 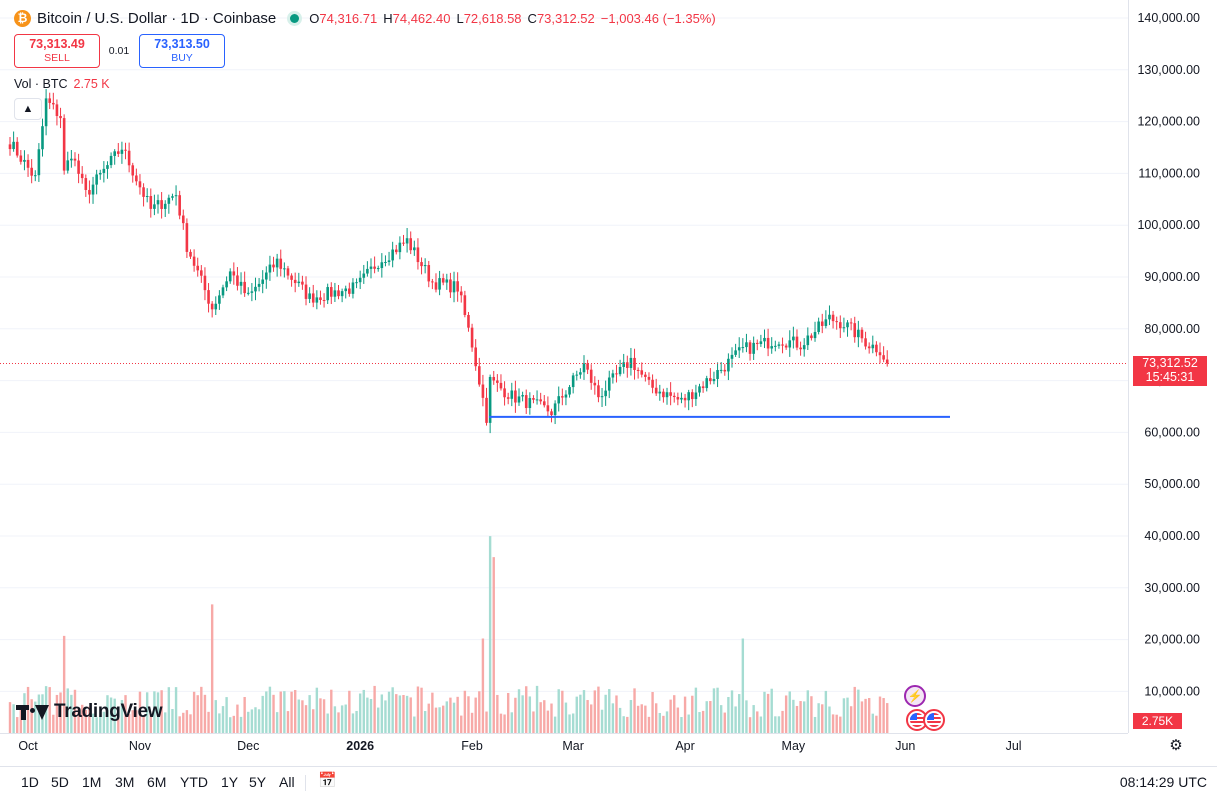 What do you see at coordinates (258, 782) in the screenshot?
I see `timeframe-5y: 5Y` at bounding box center [258, 782].